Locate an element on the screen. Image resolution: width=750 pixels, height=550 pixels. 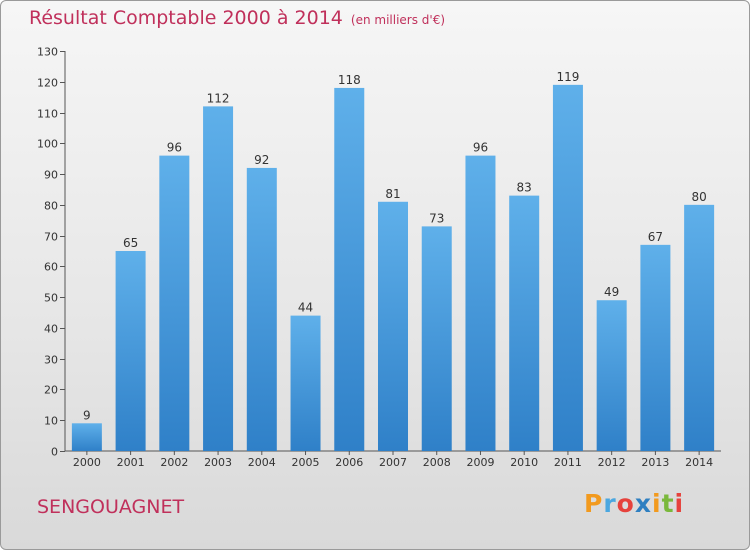
y-tick-label: 50 is located at coordinates (51, 298).